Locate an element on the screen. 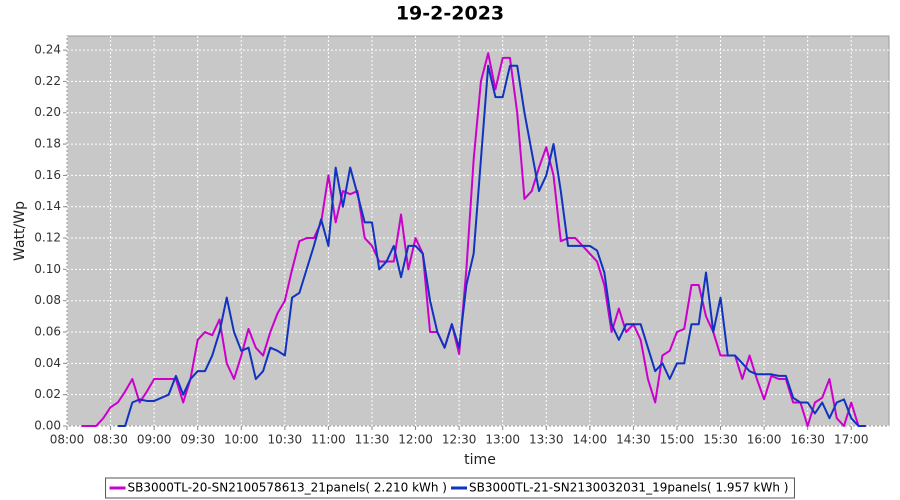 Image resolution: width=900 pixels, height=500 pixels. y-tick-label: 0.18 is located at coordinates (47, 144).